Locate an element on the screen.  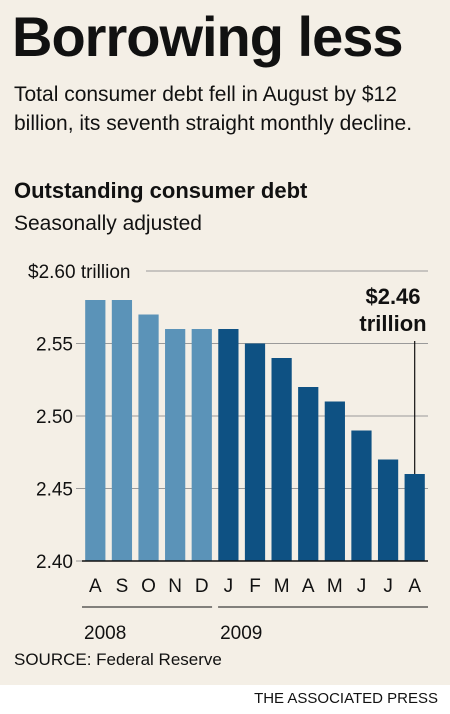
chart-title: Outstanding consumer debt is located at coordinates (161, 190).